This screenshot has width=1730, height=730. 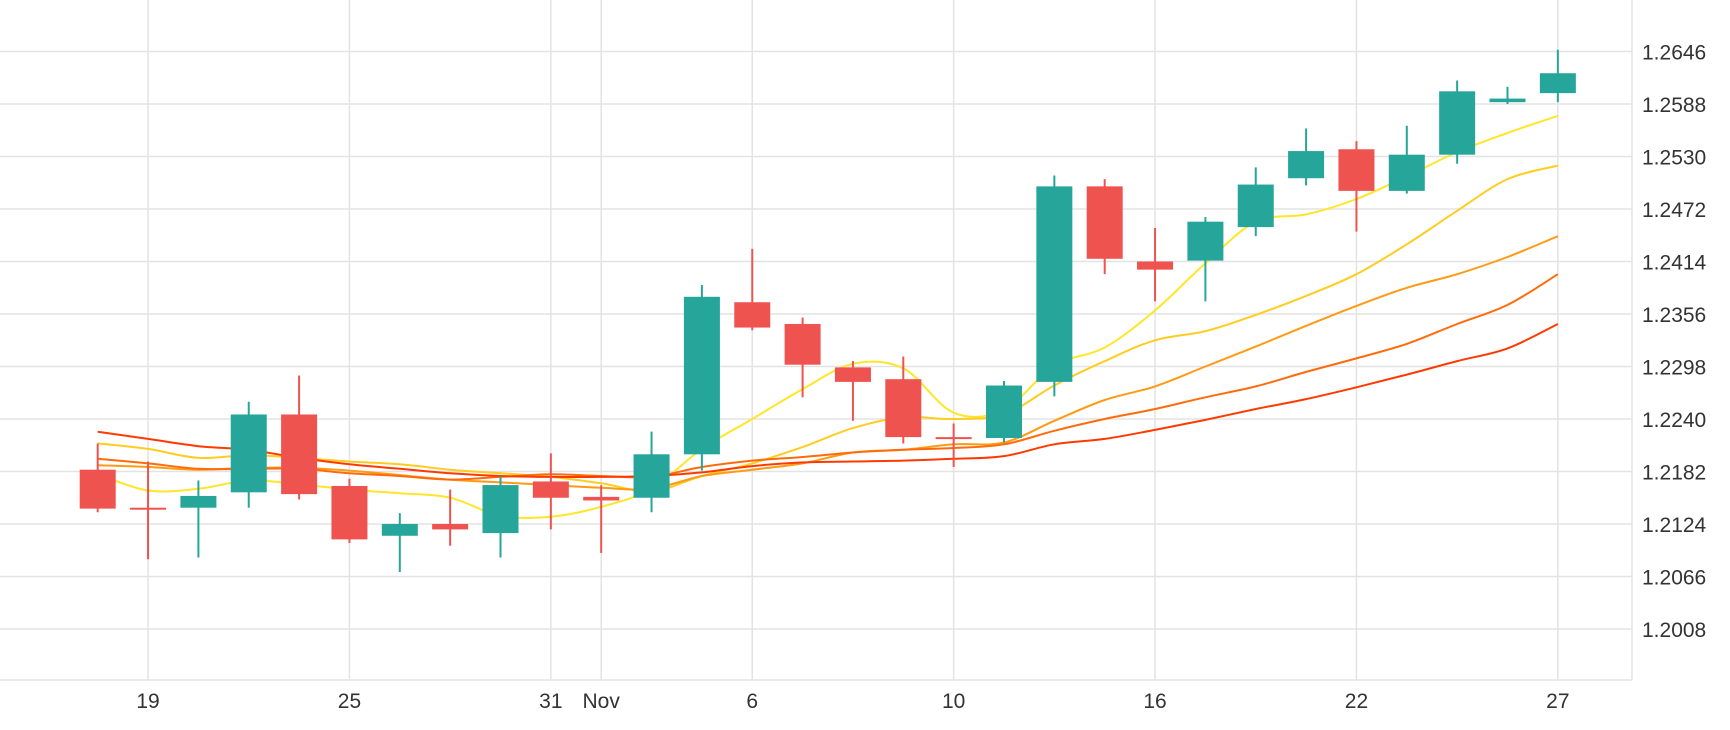 What do you see at coordinates (349, 701) in the screenshot?
I see `x-tick-label: 25` at bounding box center [349, 701].